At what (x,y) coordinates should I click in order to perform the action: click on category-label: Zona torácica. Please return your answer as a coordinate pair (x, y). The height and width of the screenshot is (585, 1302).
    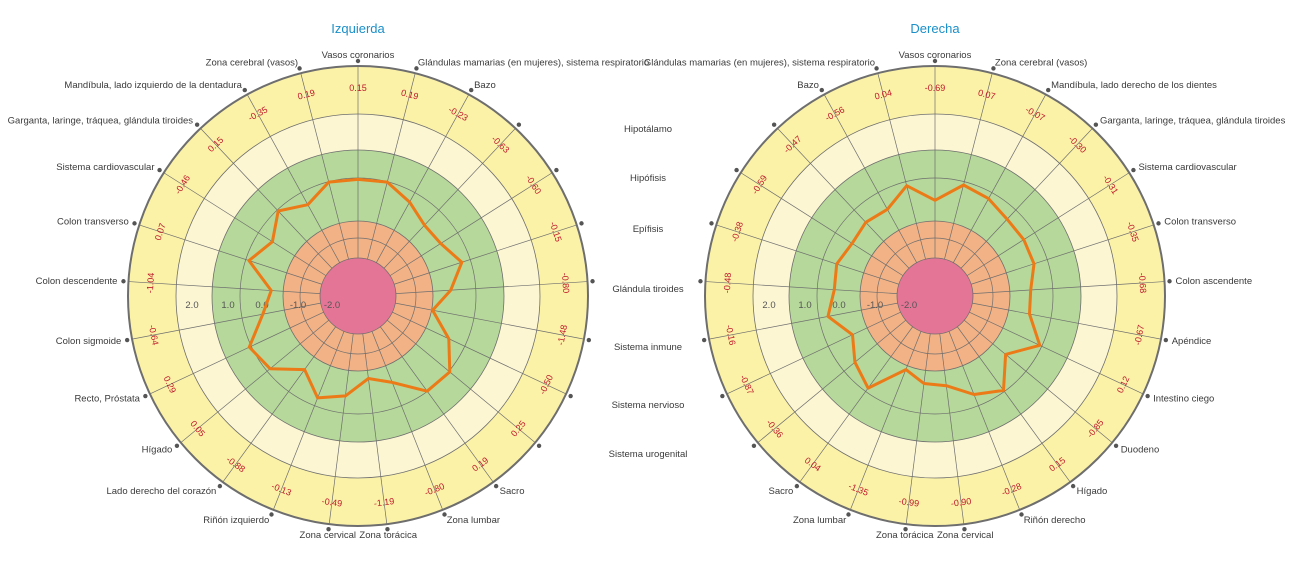
    Looking at the image, I should click on (905, 535).